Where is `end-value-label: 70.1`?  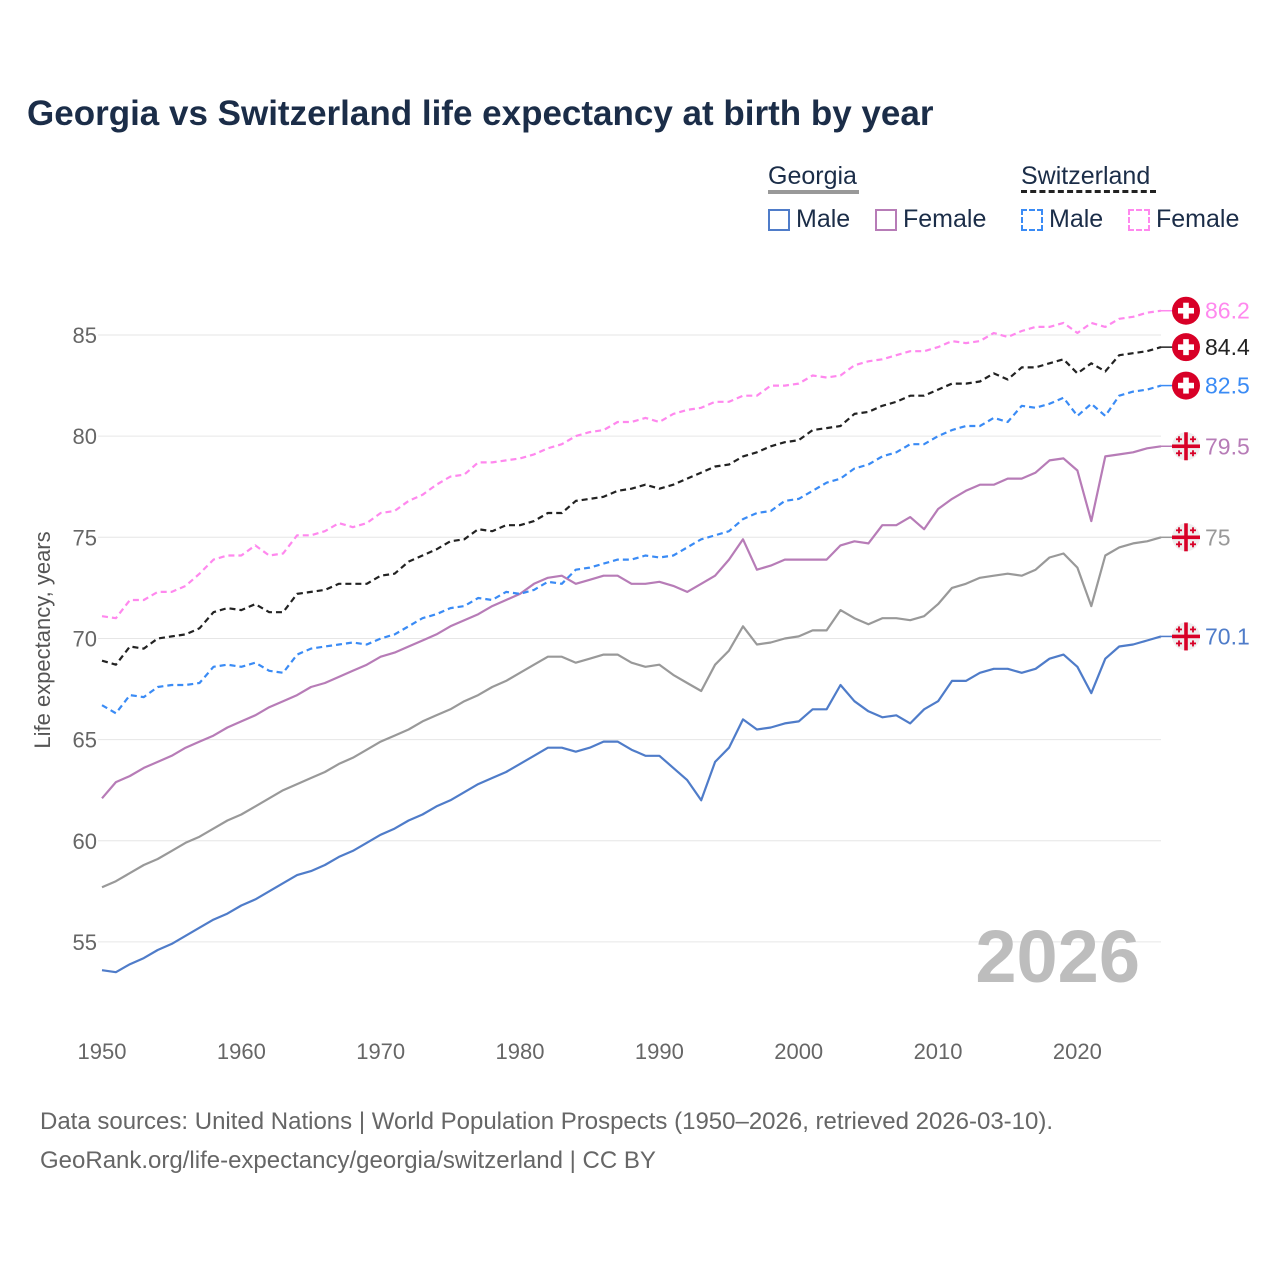 end-value-label: 70.1 is located at coordinates (1227, 636).